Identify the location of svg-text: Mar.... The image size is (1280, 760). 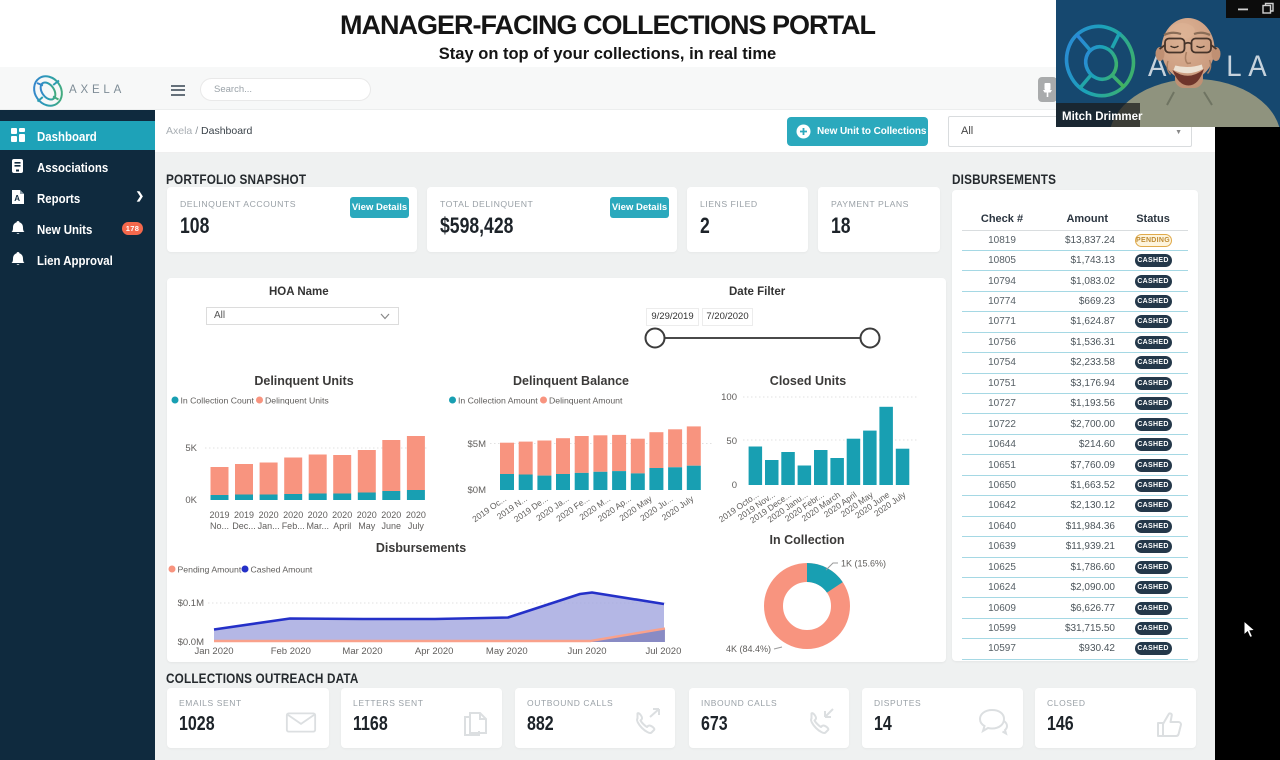
(317, 526).